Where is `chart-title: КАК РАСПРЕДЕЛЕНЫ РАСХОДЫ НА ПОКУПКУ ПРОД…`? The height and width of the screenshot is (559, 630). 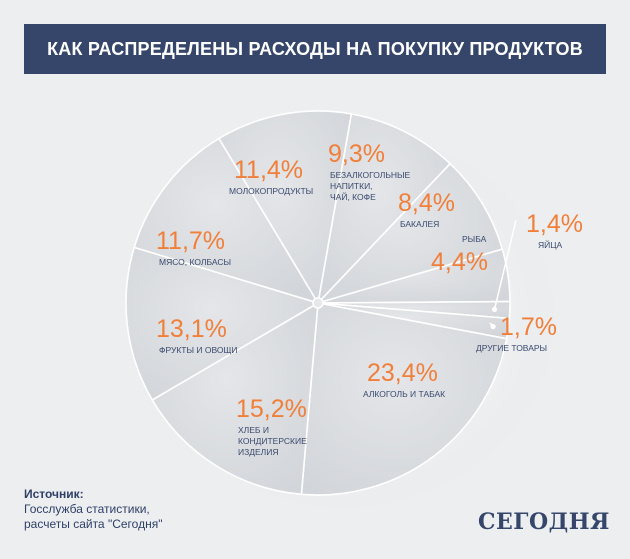 chart-title: КАК РАСПРЕДЕЛЕНЫ РАСХОДЫ НА ПОКУПКУ ПРОД… is located at coordinates (315, 48).